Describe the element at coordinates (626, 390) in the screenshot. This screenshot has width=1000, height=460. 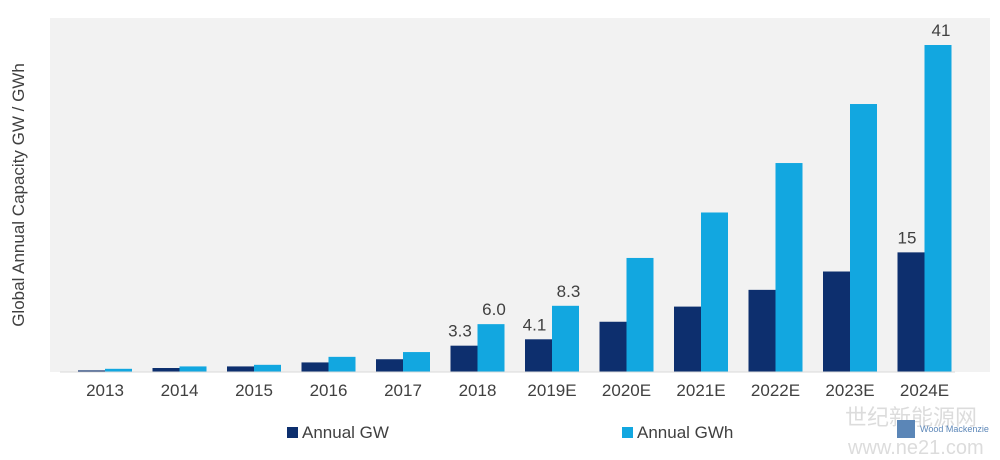
I see `x-tick-label-2020E: 2020E` at that location.